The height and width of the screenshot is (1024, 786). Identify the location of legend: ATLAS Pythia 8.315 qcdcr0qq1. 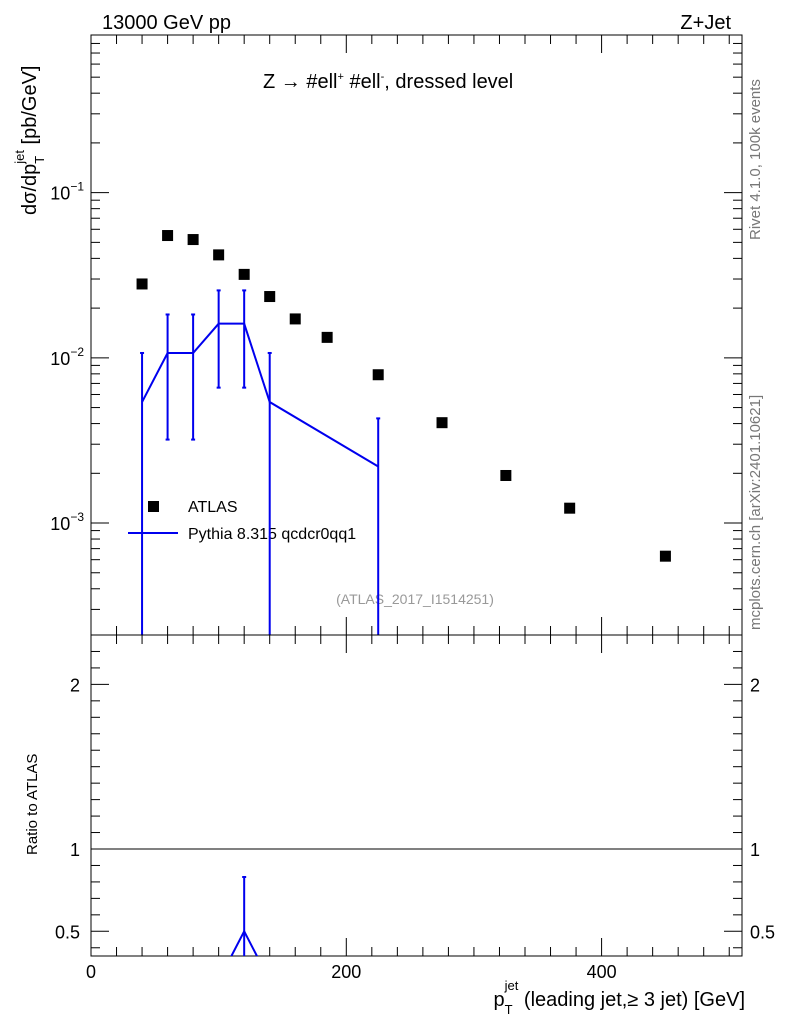
(242, 521).